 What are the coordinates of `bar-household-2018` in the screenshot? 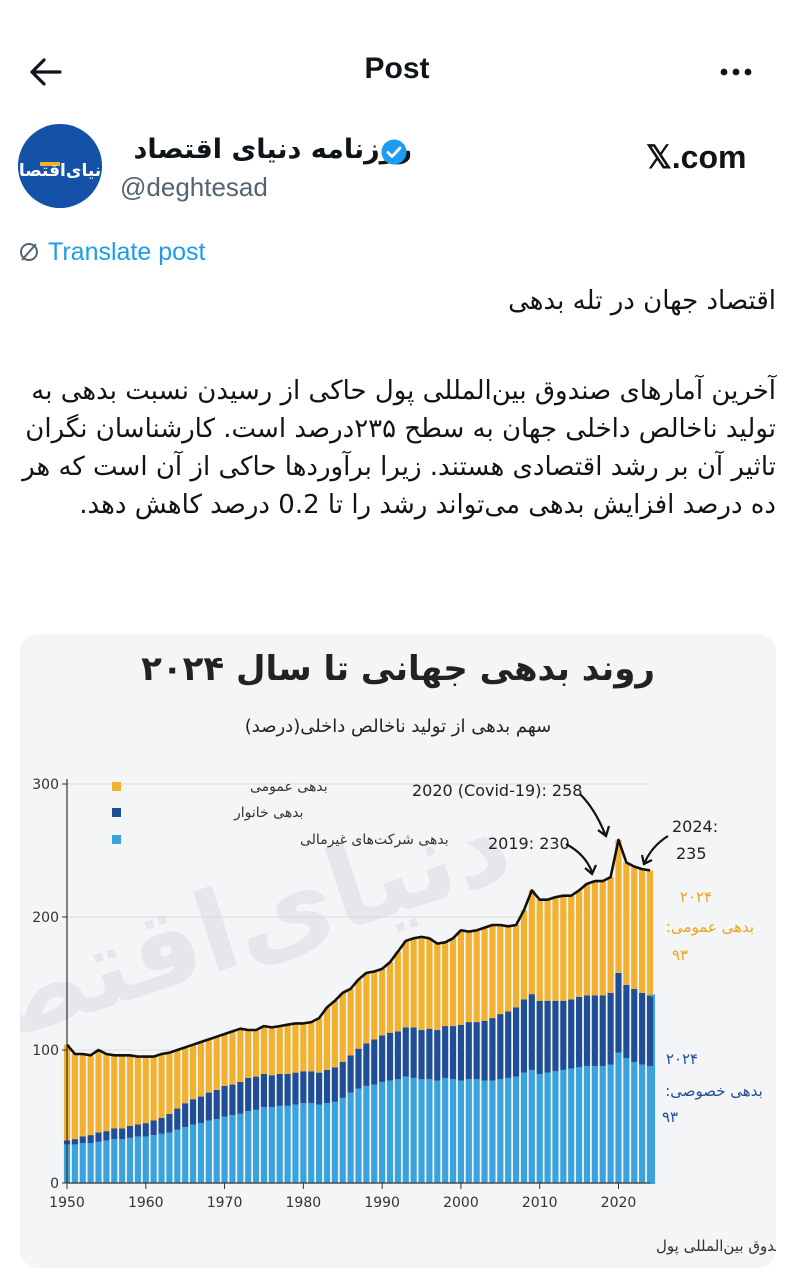 It's located at (602, 1030).